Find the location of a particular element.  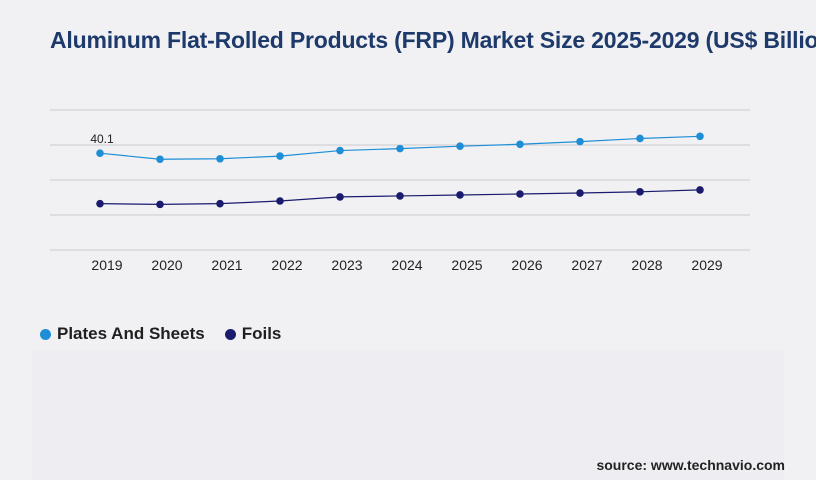

legend-item-foils: Foils is located at coordinates (253, 334).